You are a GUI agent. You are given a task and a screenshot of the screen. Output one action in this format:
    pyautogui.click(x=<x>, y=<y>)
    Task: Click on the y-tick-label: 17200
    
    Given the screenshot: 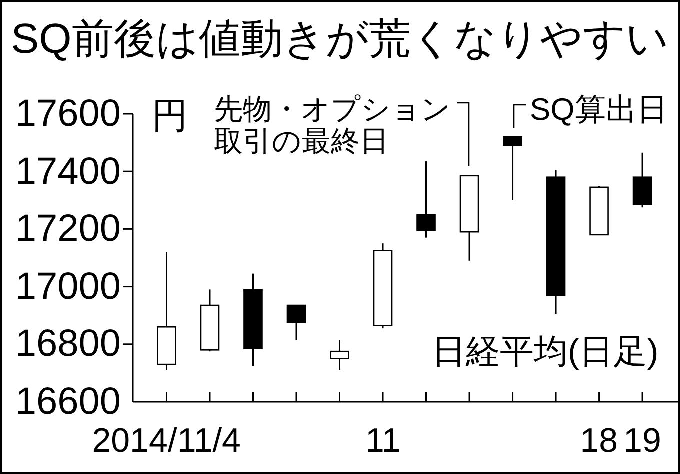 What is the action you would take?
    pyautogui.click(x=68, y=229)
    